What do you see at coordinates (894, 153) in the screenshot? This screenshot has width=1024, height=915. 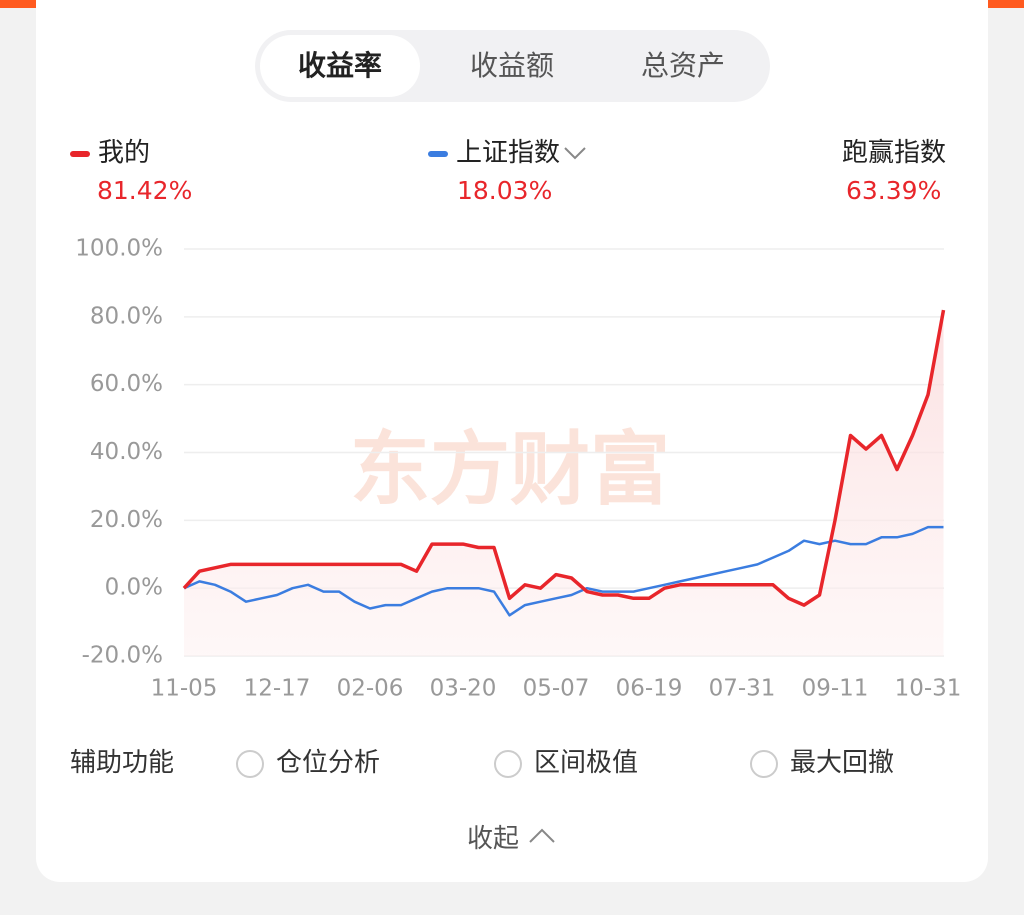 I see `legend-label: 跑赢指数` at bounding box center [894, 153].